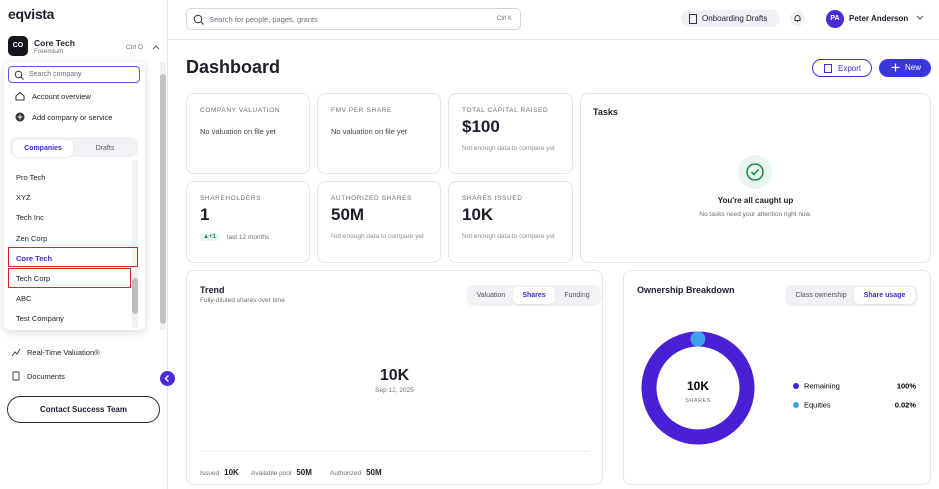 This screenshot has height=489, width=939. I want to click on chevron-down, so click(920, 18).